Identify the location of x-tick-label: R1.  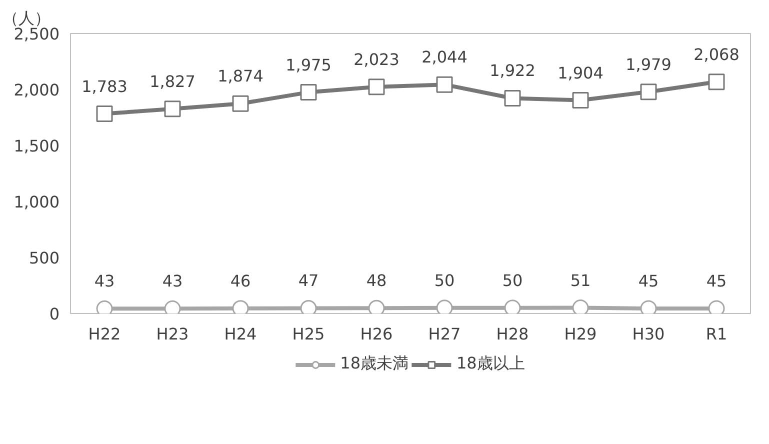
(717, 334).